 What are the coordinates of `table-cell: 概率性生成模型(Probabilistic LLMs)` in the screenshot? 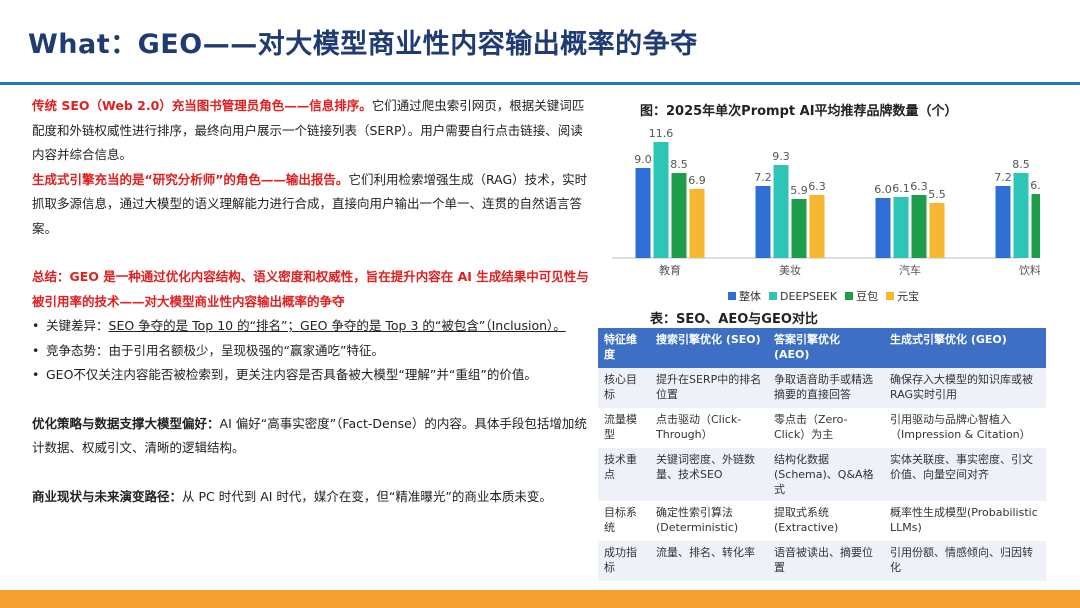 It's located at (964, 520).